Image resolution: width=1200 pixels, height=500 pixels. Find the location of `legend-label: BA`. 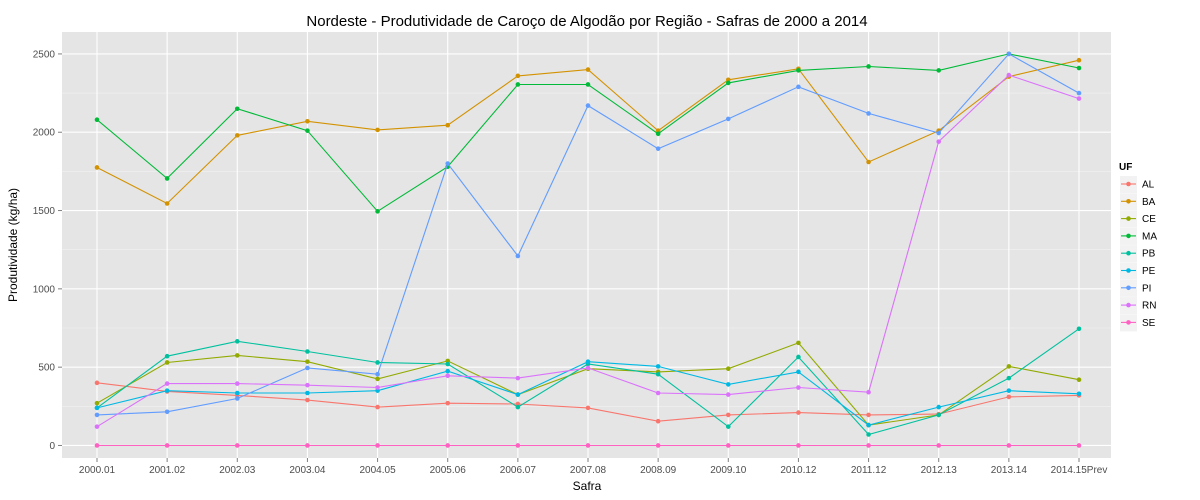

legend-label: BA is located at coordinates (1149, 202).